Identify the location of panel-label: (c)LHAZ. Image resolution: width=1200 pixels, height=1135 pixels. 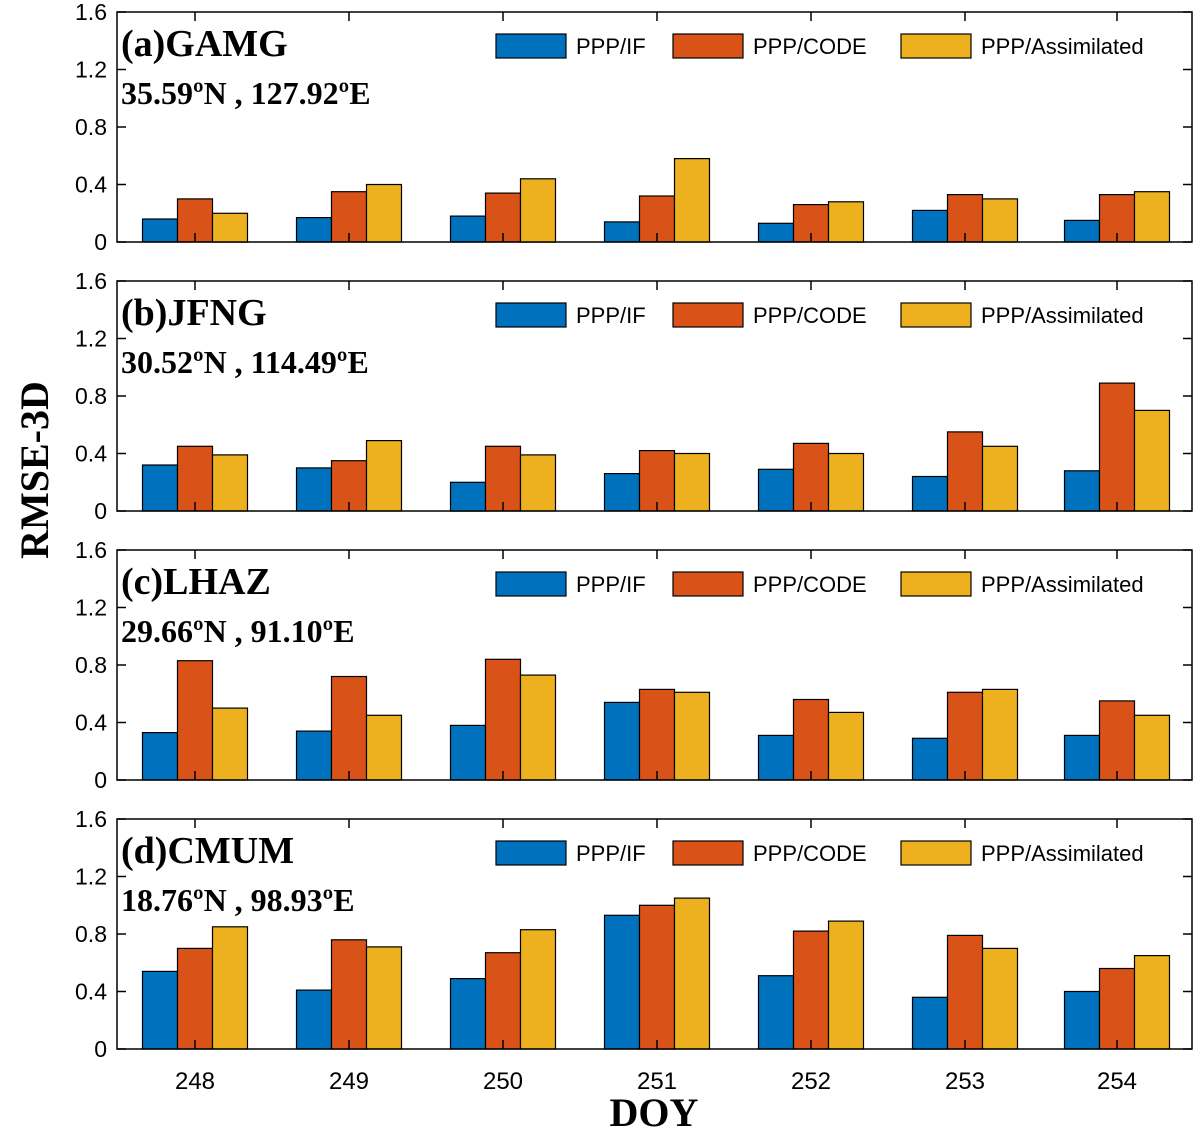
(196, 582).